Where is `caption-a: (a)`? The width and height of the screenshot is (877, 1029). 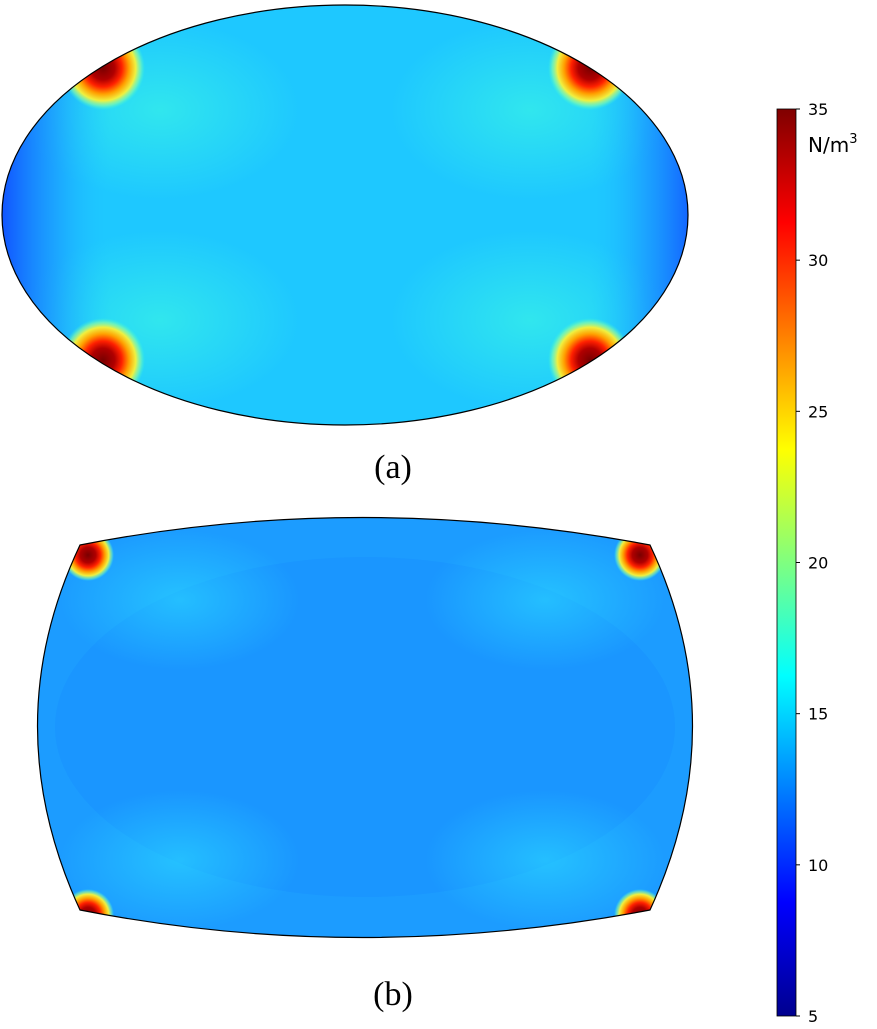
caption-a: (a) is located at coordinates (393, 467).